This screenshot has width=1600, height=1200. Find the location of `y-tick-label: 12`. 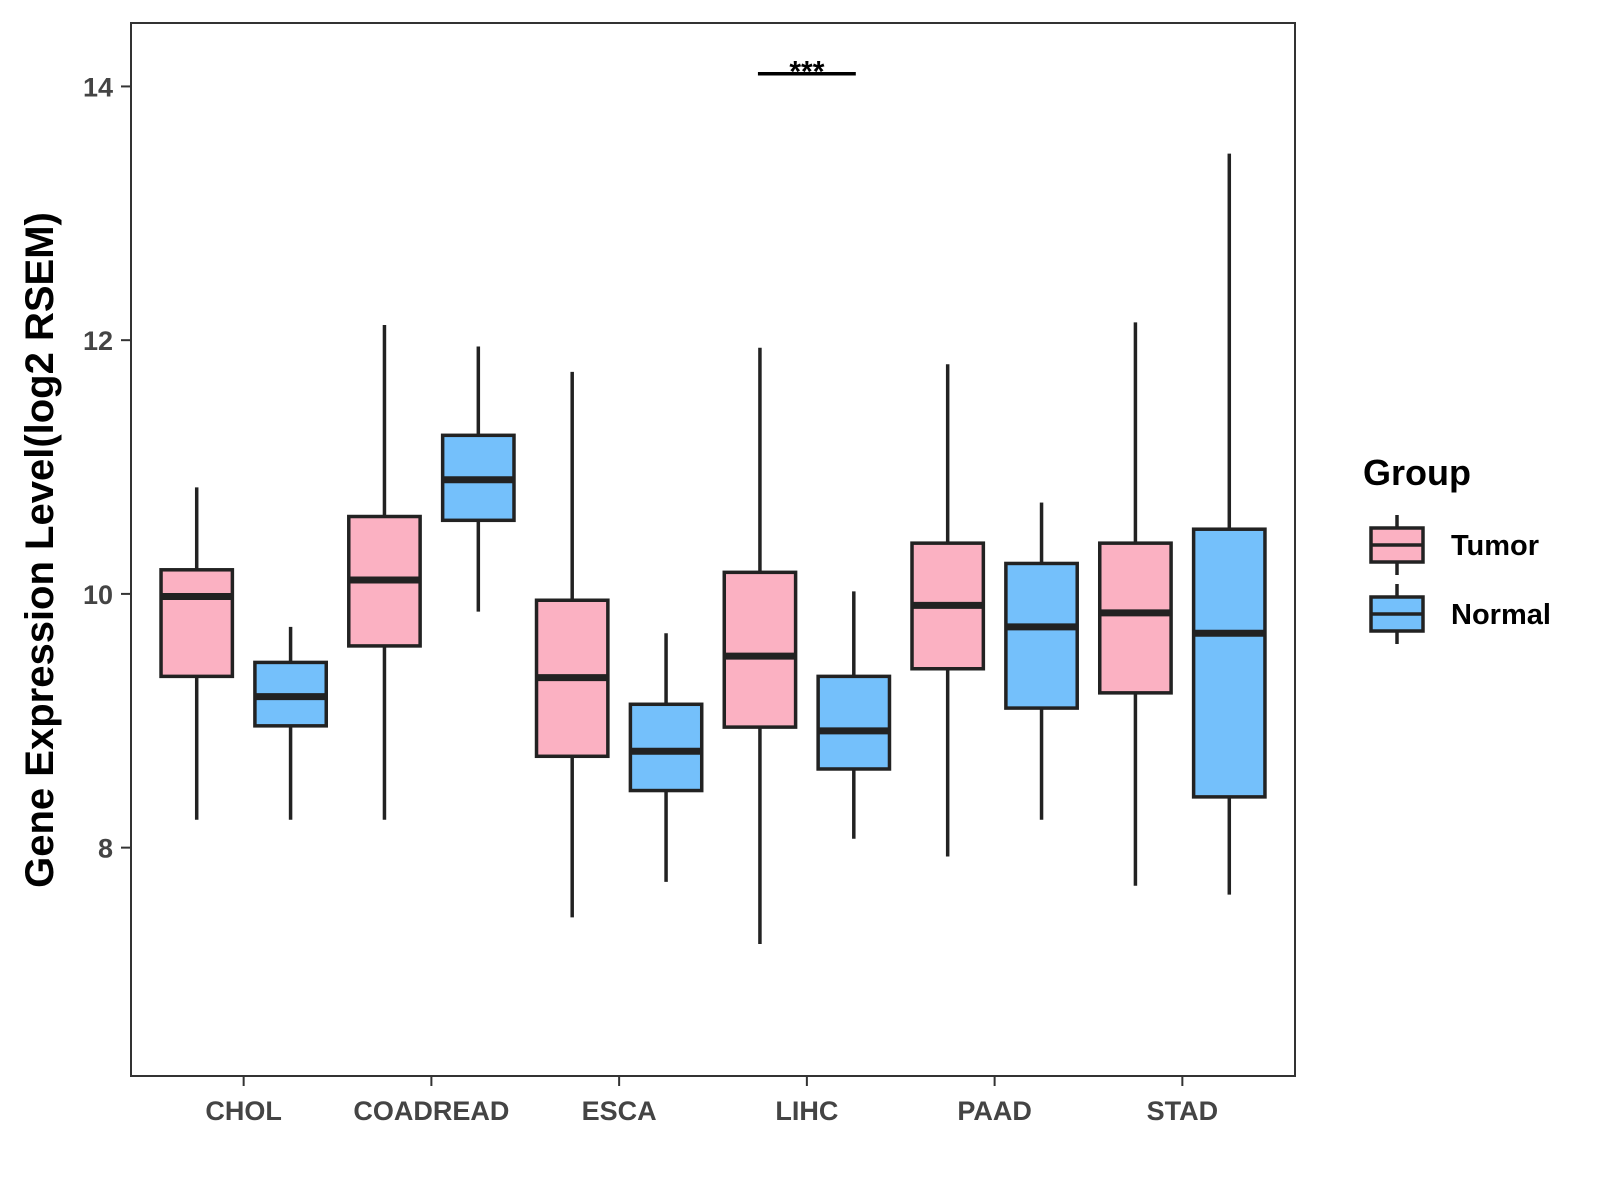

y-tick-label: 12 is located at coordinates (98, 341).